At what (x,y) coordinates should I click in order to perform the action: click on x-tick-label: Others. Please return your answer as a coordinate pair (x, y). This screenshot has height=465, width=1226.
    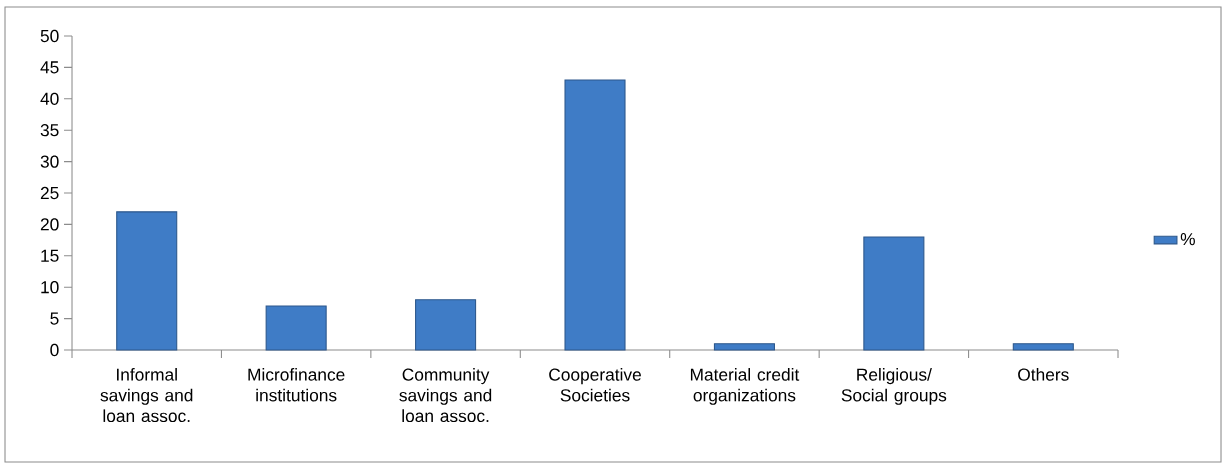
    Looking at the image, I should click on (1043, 374).